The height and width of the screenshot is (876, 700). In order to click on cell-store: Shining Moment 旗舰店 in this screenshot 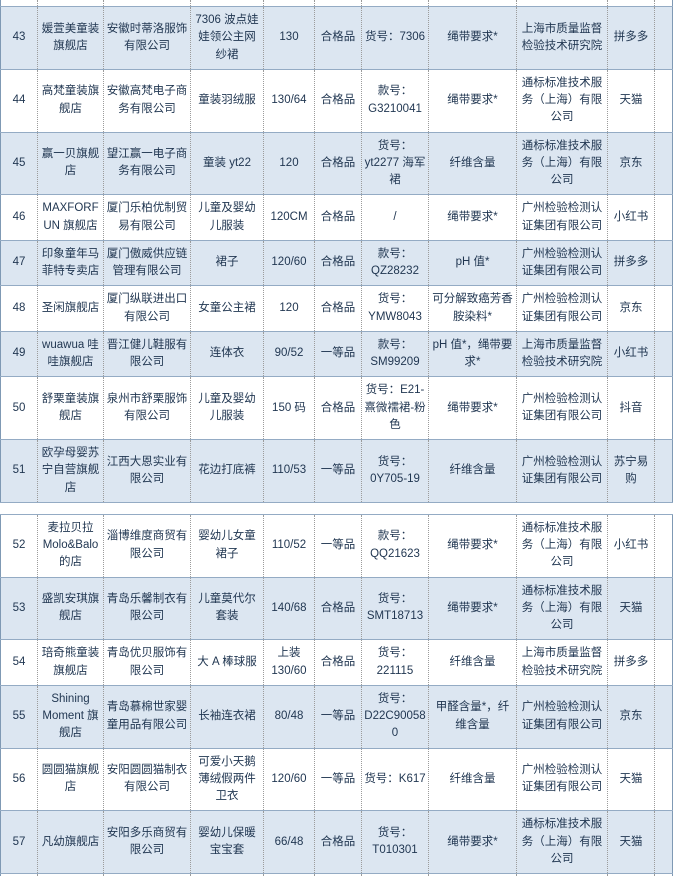, I will do `click(71, 716)`.